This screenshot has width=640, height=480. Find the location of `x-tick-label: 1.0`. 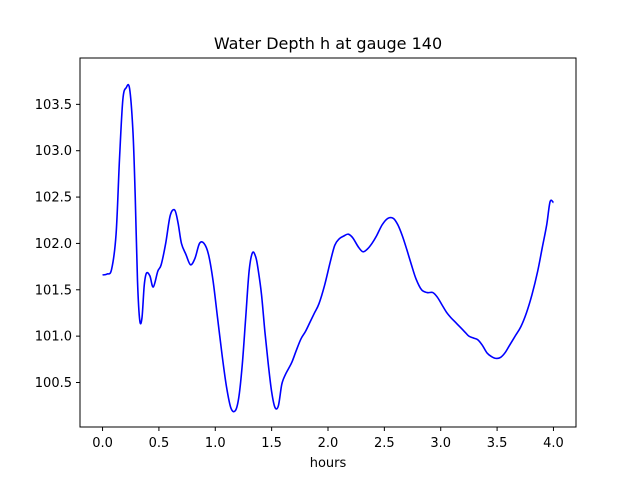

x-tick-label: 1.0 is located at coordinates (215, 443).